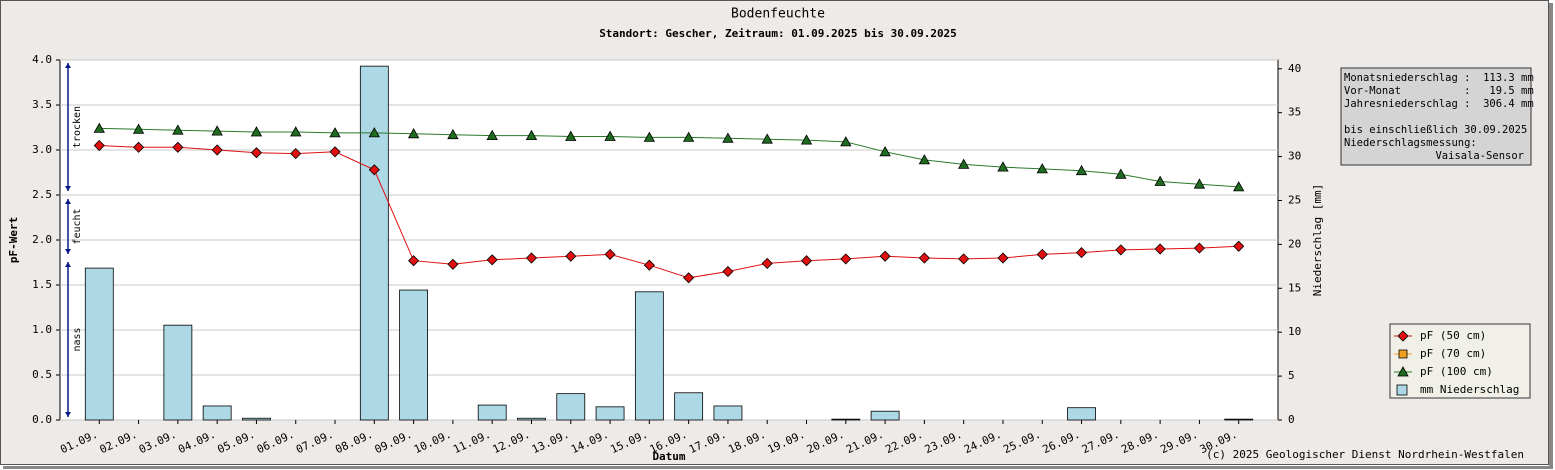 Image resolution: width=1555 pixels, height=470 pixels. What do you see at coordinates (1294, 243) in the screenshot?
I see `y2-tick-label: 20` at bounding box center [1294, 243].